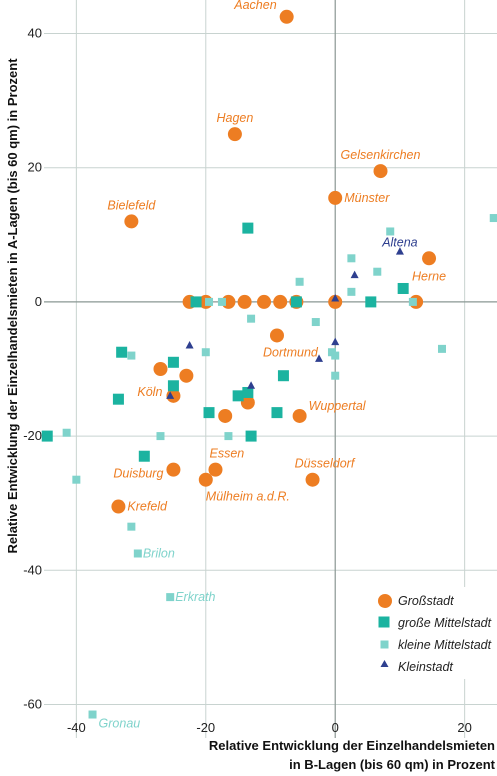 This screenshot has height=776, width=497. Describe the element at coordinates (385, 601) in the screenshot. I see `legend-marker-grossstadt` at that location.